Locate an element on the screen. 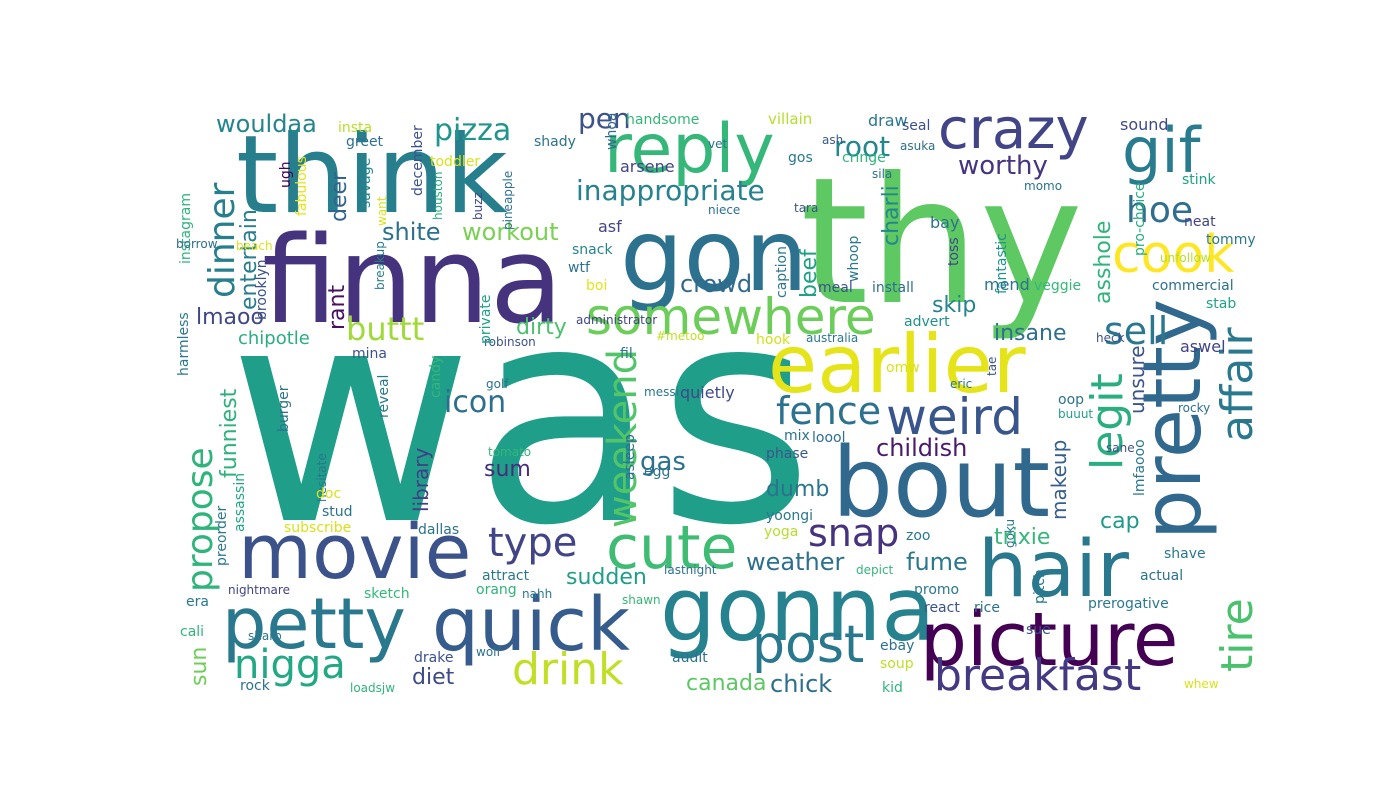  word-private: private is located at coordinates (486, 320).